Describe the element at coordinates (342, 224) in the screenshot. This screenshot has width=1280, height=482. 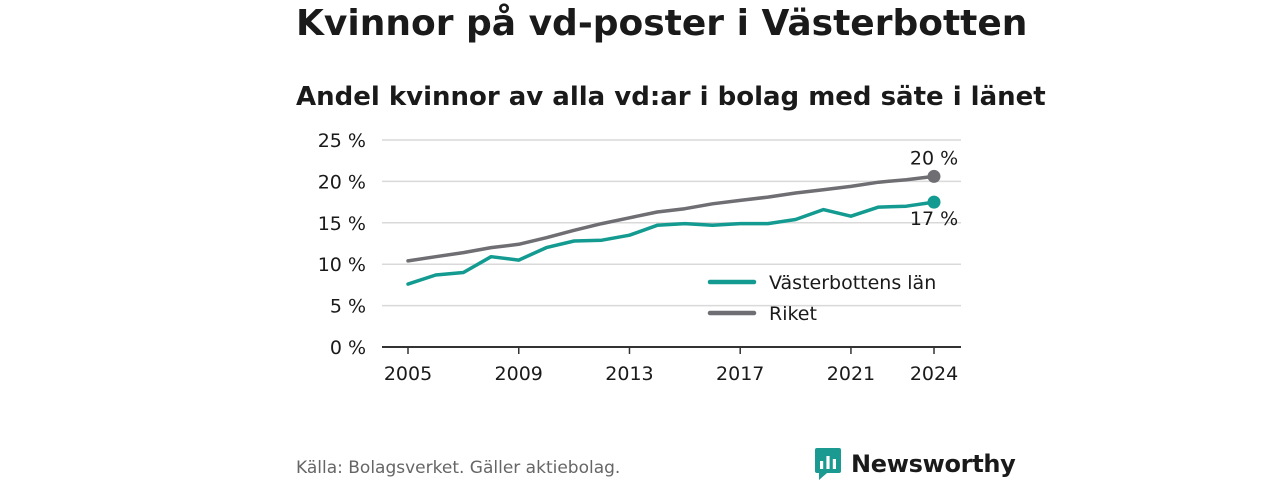
I see `y-tick-label: 15 %` at that location.